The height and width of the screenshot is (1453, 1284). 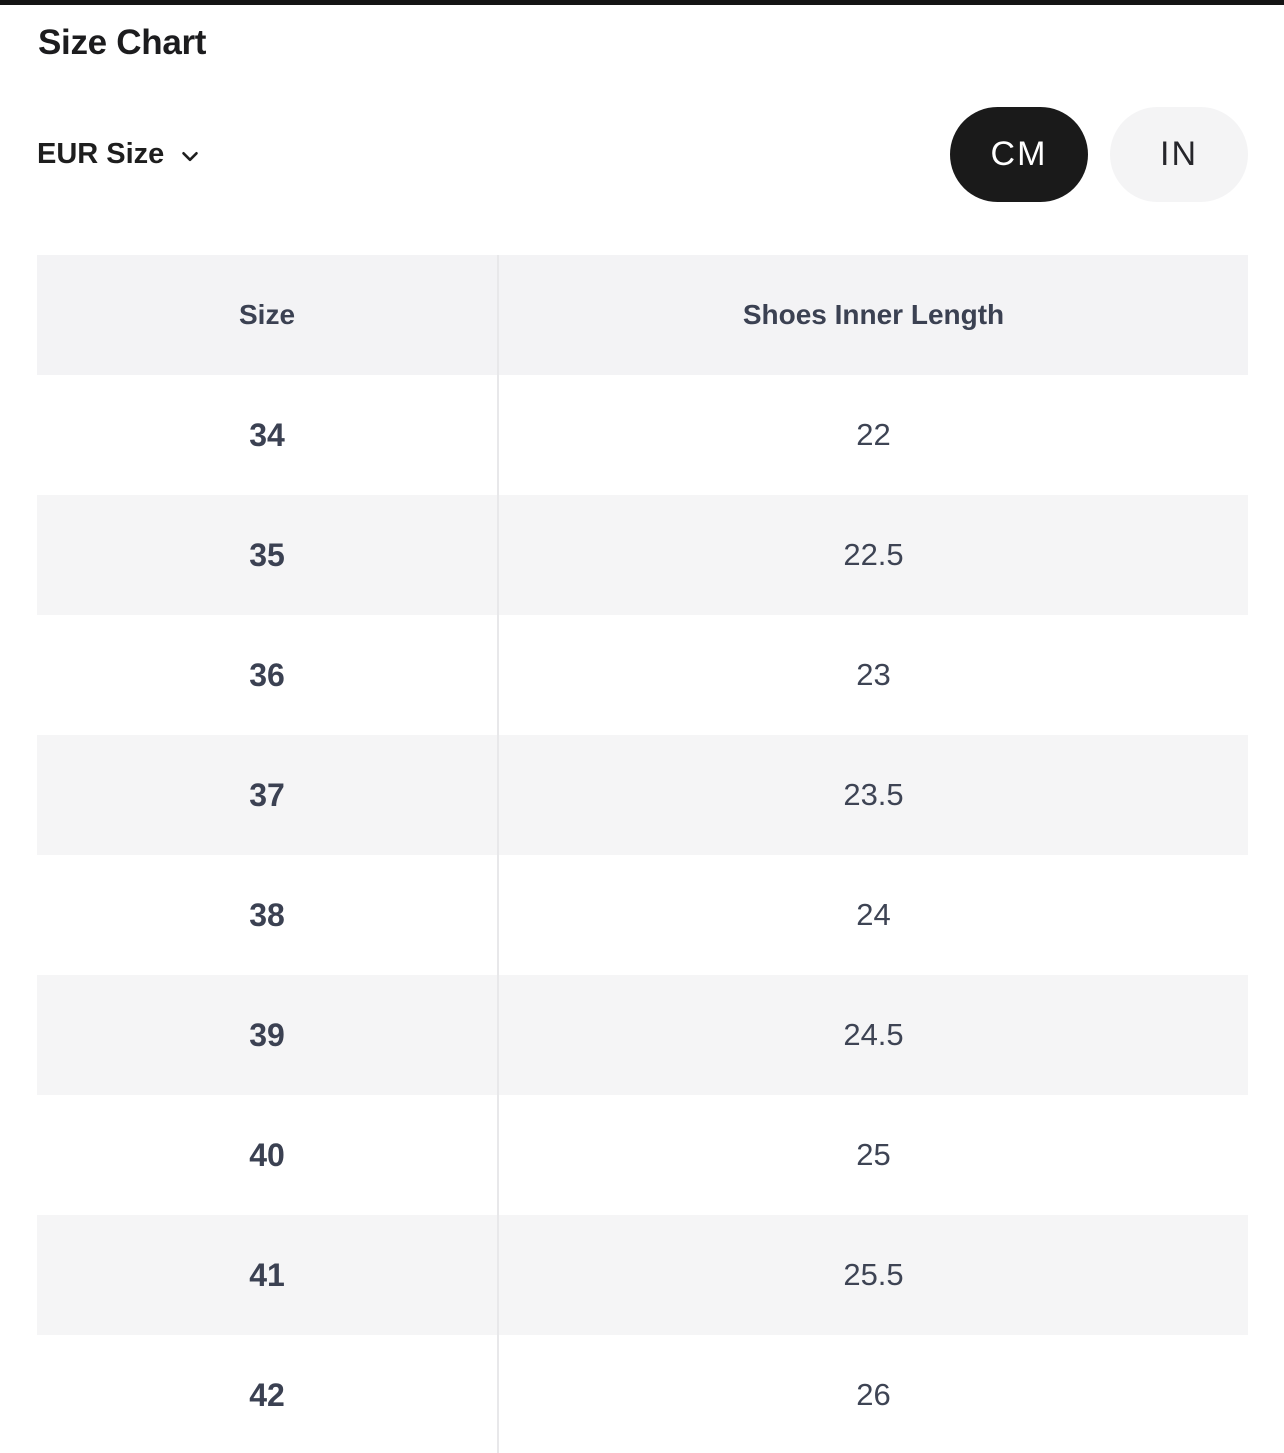 I want to click on table-row: 40 25, so click(x=642, y=1155).